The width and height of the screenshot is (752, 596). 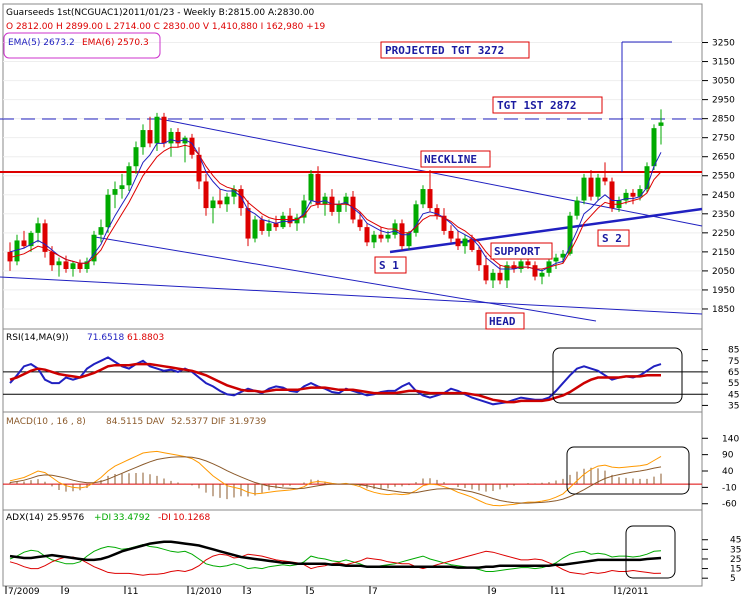 What do you see at coordinates (617, 375) in the screenshot?
I see `rsi-highlight-box` at bounding box center [617, 375].